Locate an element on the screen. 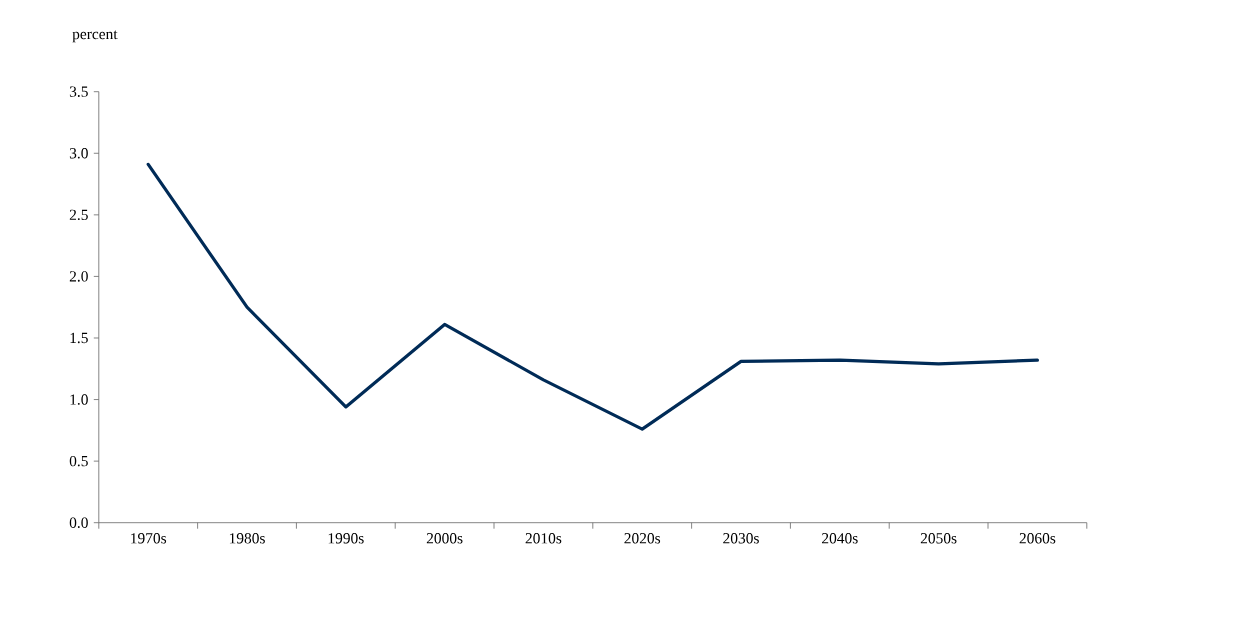 This screenshot has width=1248, height=620. x-tick-label: 1990s is located at coordinates (346, 538).